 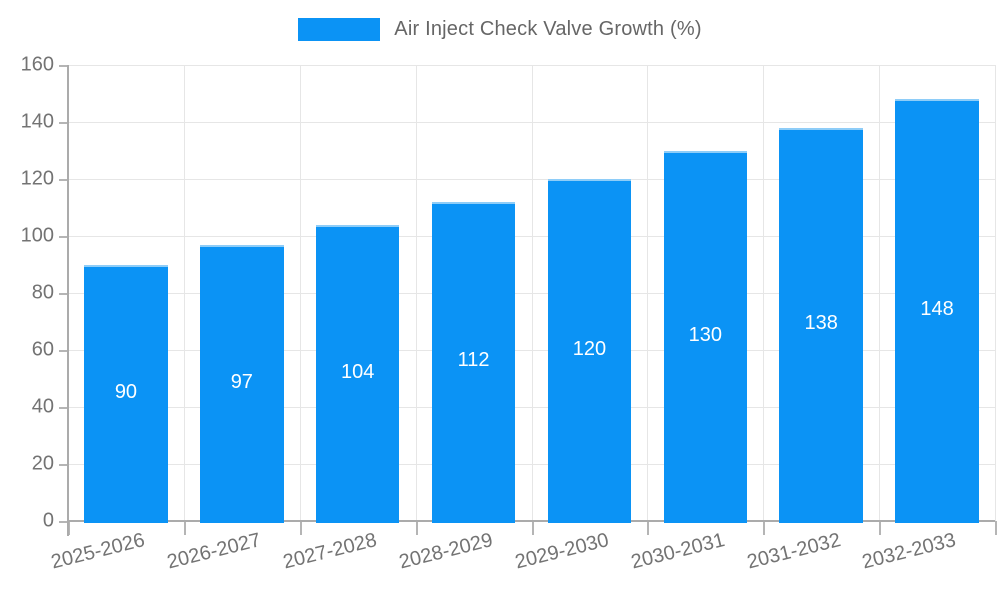 I want to click on chart-legend: Air Inject Check Valve Growth (%), so click(x=500, y=29).